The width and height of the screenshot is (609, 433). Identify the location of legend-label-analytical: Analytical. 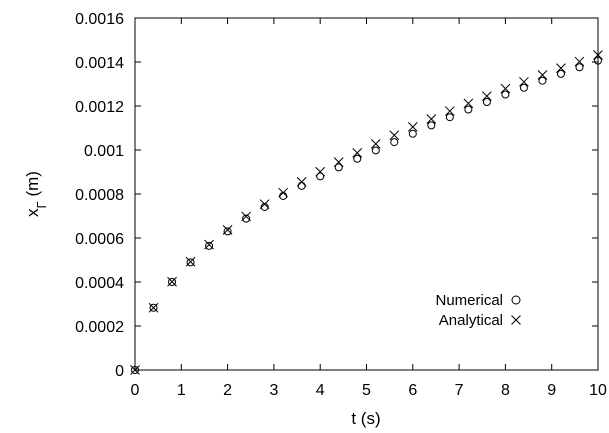
(471, 320).